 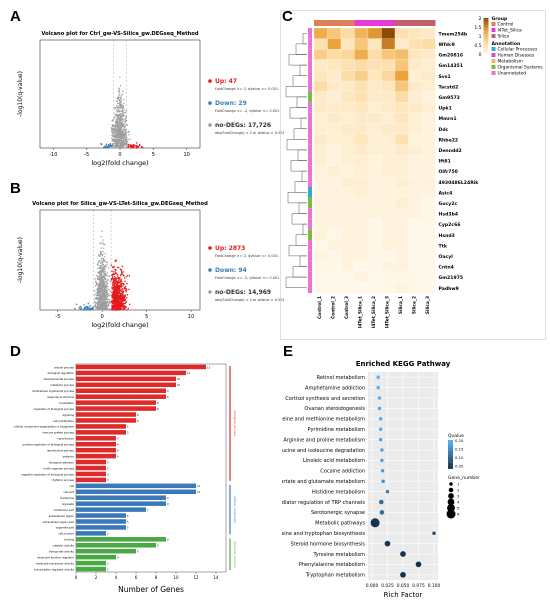 What do you see at coordinates (458, 502) in the screenshot?
I see `size-legend-tick: 4` at bounding box center [458, 502].